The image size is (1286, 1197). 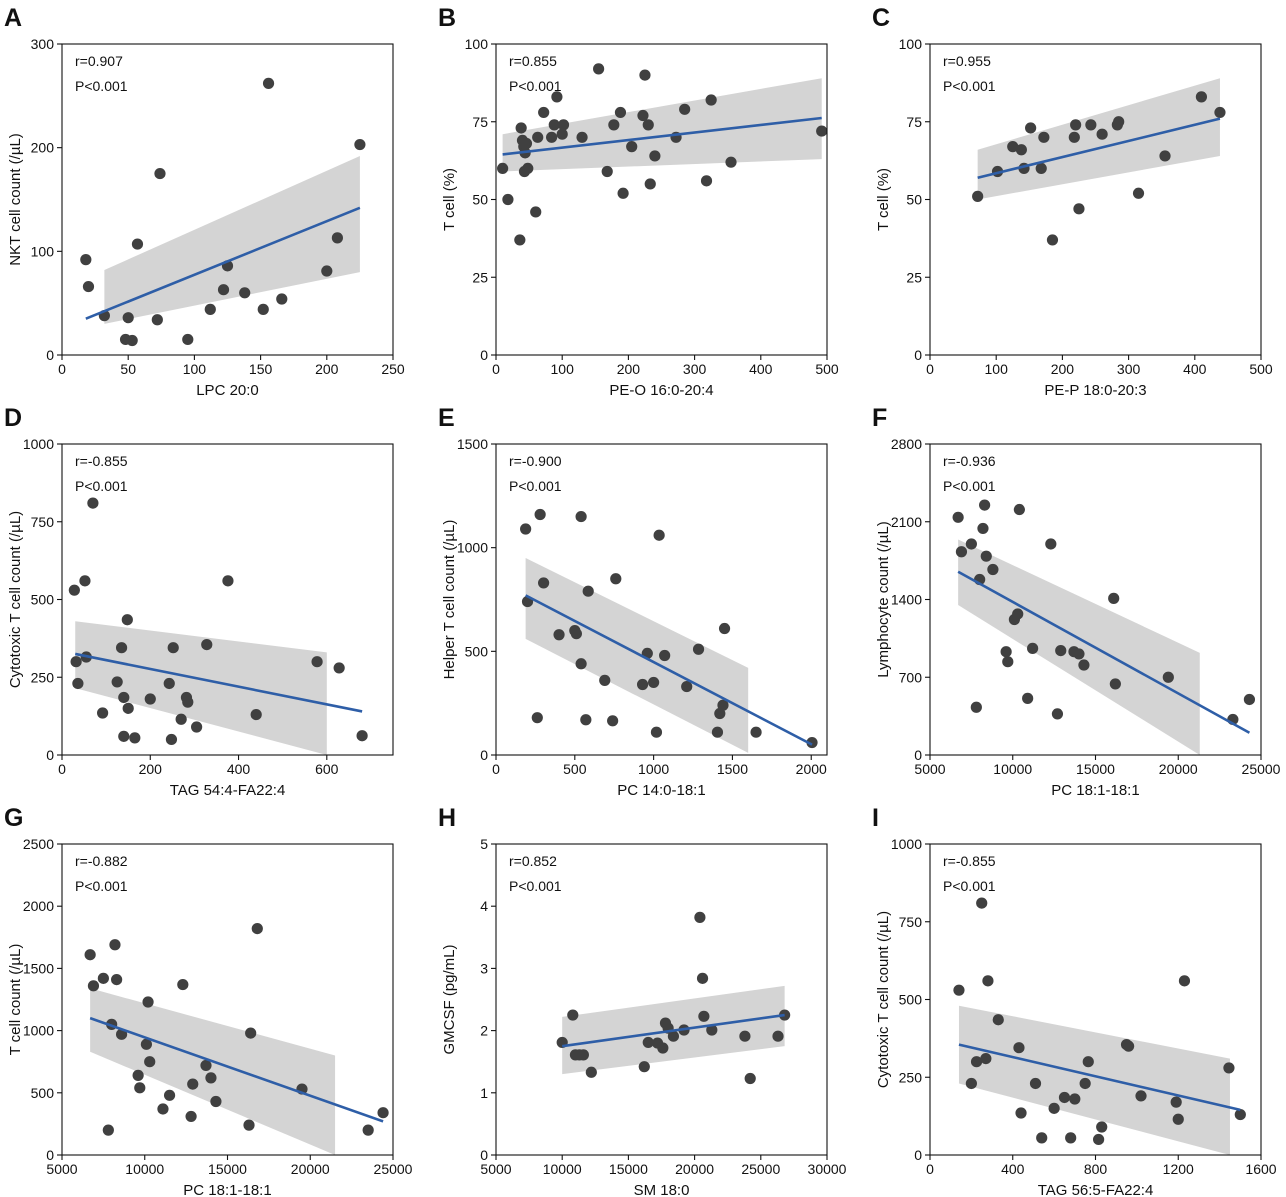 I want to click on y-tick-label: 2500, so click(x=38, y=844).